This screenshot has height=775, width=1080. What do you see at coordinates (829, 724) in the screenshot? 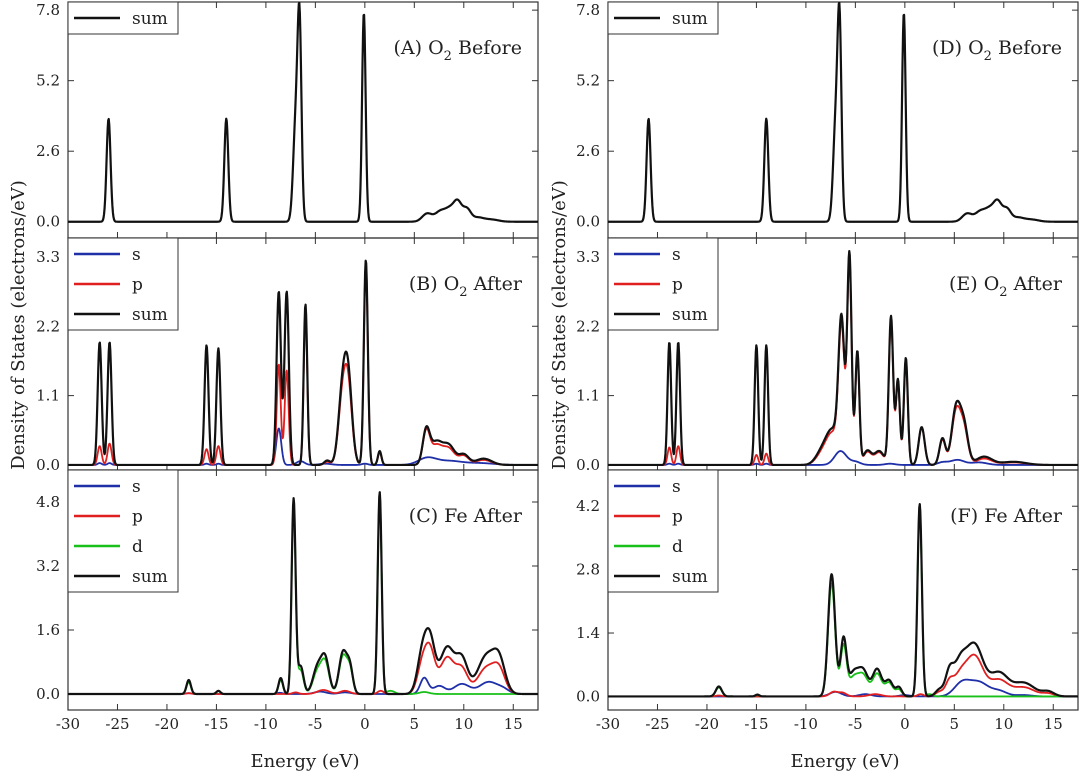
I see `right-x-axis: -30 -25 -20 -15 -10 -5 0 5 10 15` at bounding box center [829, 724].